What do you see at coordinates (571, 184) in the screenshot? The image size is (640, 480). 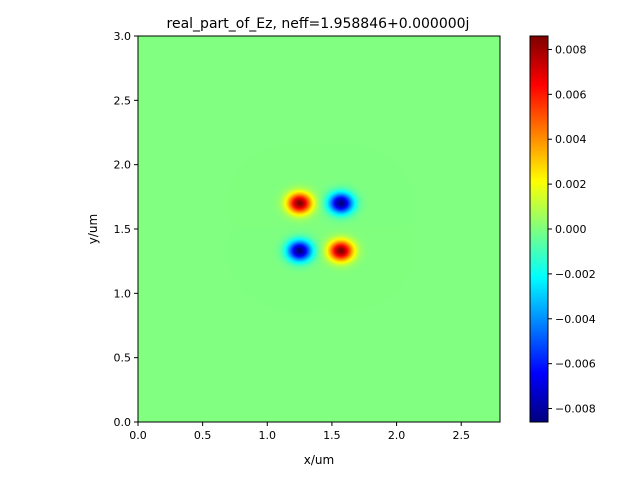 I see `colorbar-tick-label: 0.002` at bounding box center [571, 184].